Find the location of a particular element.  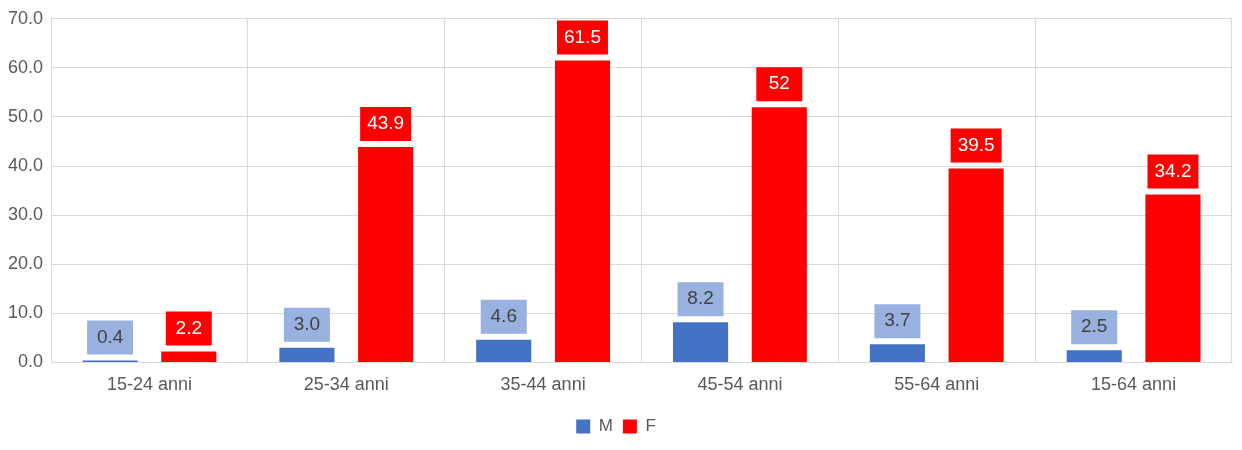

data-label: 2.5 is located at coordinates (1094, 326).